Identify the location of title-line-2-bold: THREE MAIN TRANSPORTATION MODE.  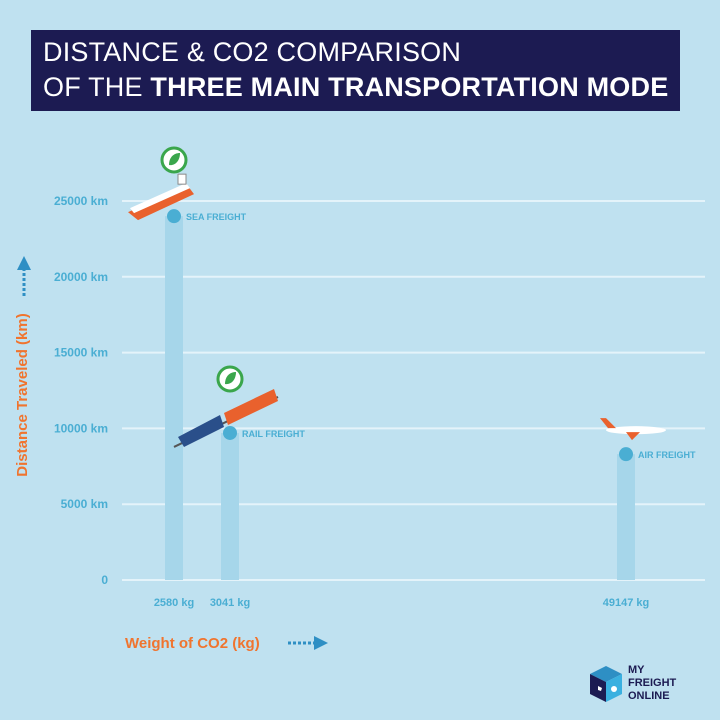
(409, 87).